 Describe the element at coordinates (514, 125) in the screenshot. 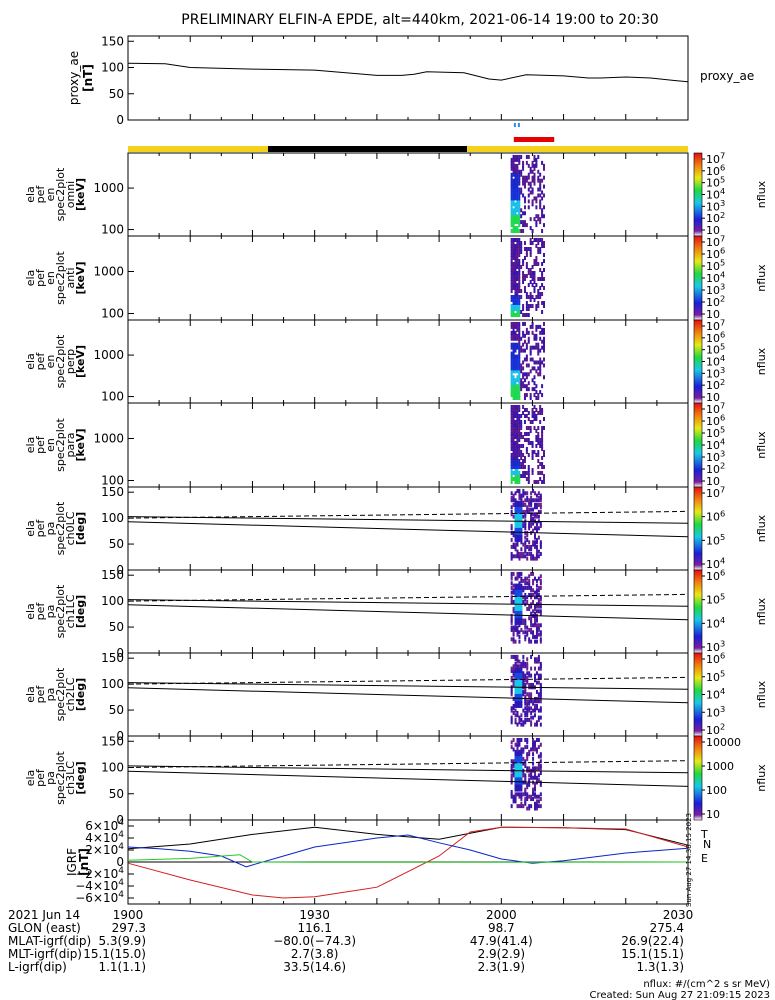

I see `science-zone-marker` at that location.